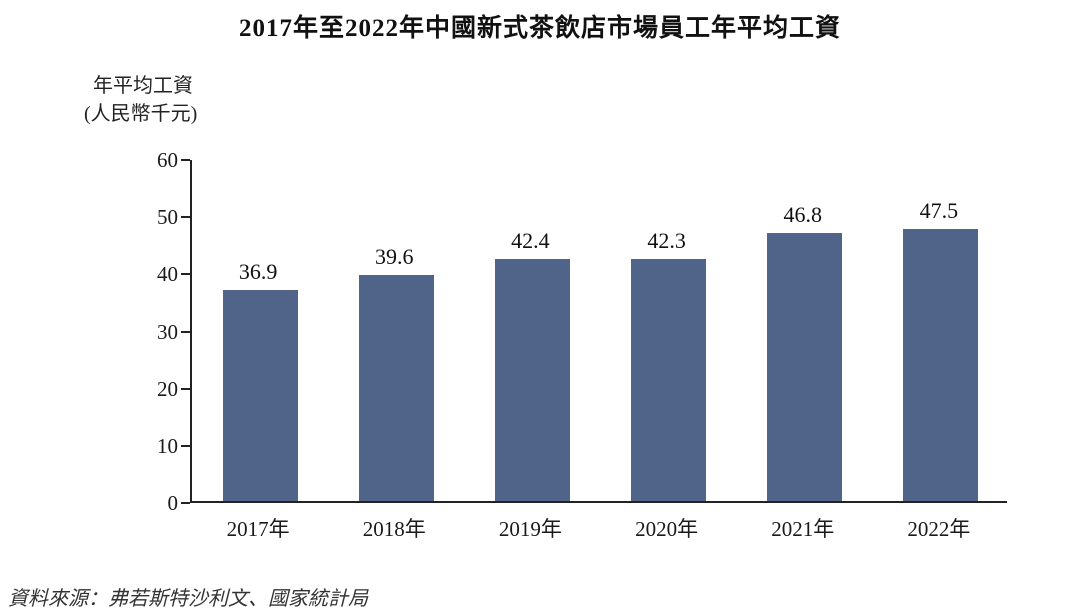 This screenshot has width=1080, height=616. What do you see at coordinates (140, 100) in the screenshot?
I see `y-axis-label: 年平均工資 (人民幣千元)` at bounding box center [140, 100].